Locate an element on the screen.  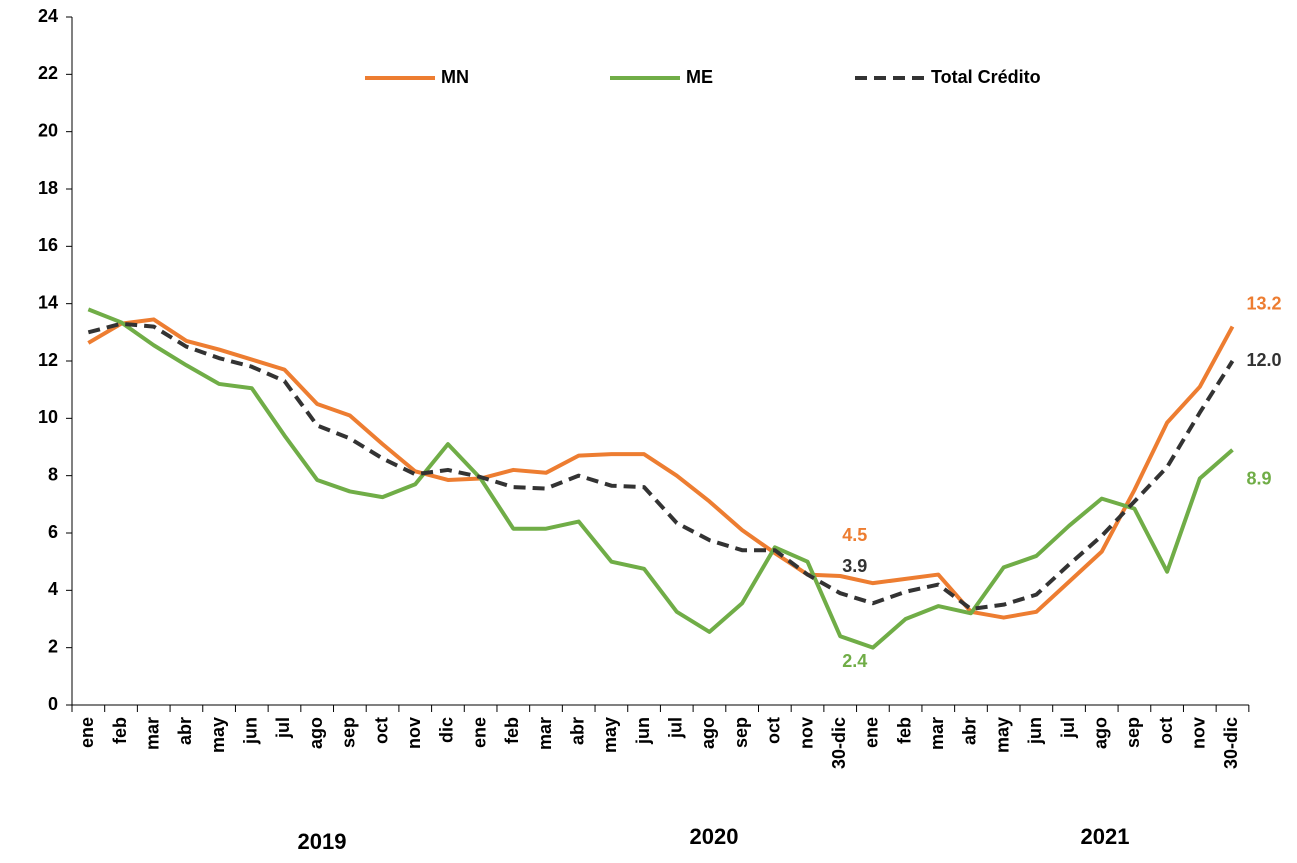
year-label: 2020 is located at coordinates (714, 836).